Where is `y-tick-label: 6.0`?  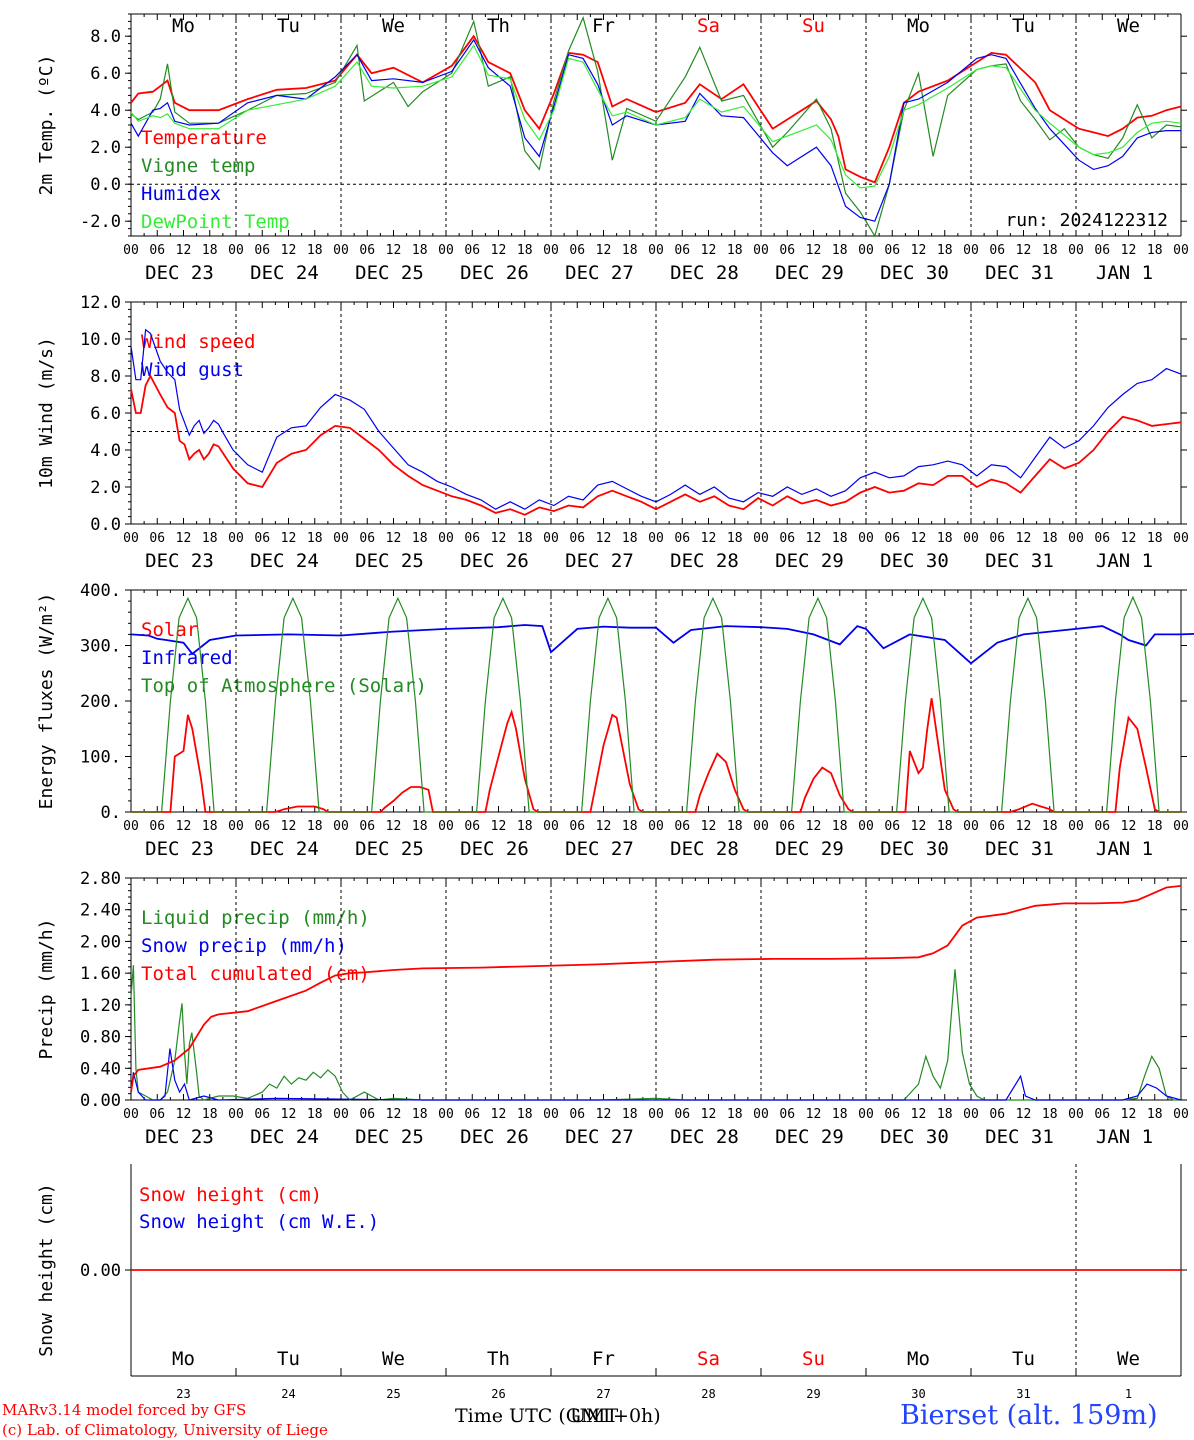
y-tick-label: 6.0 is located at coordinates (105, 414).